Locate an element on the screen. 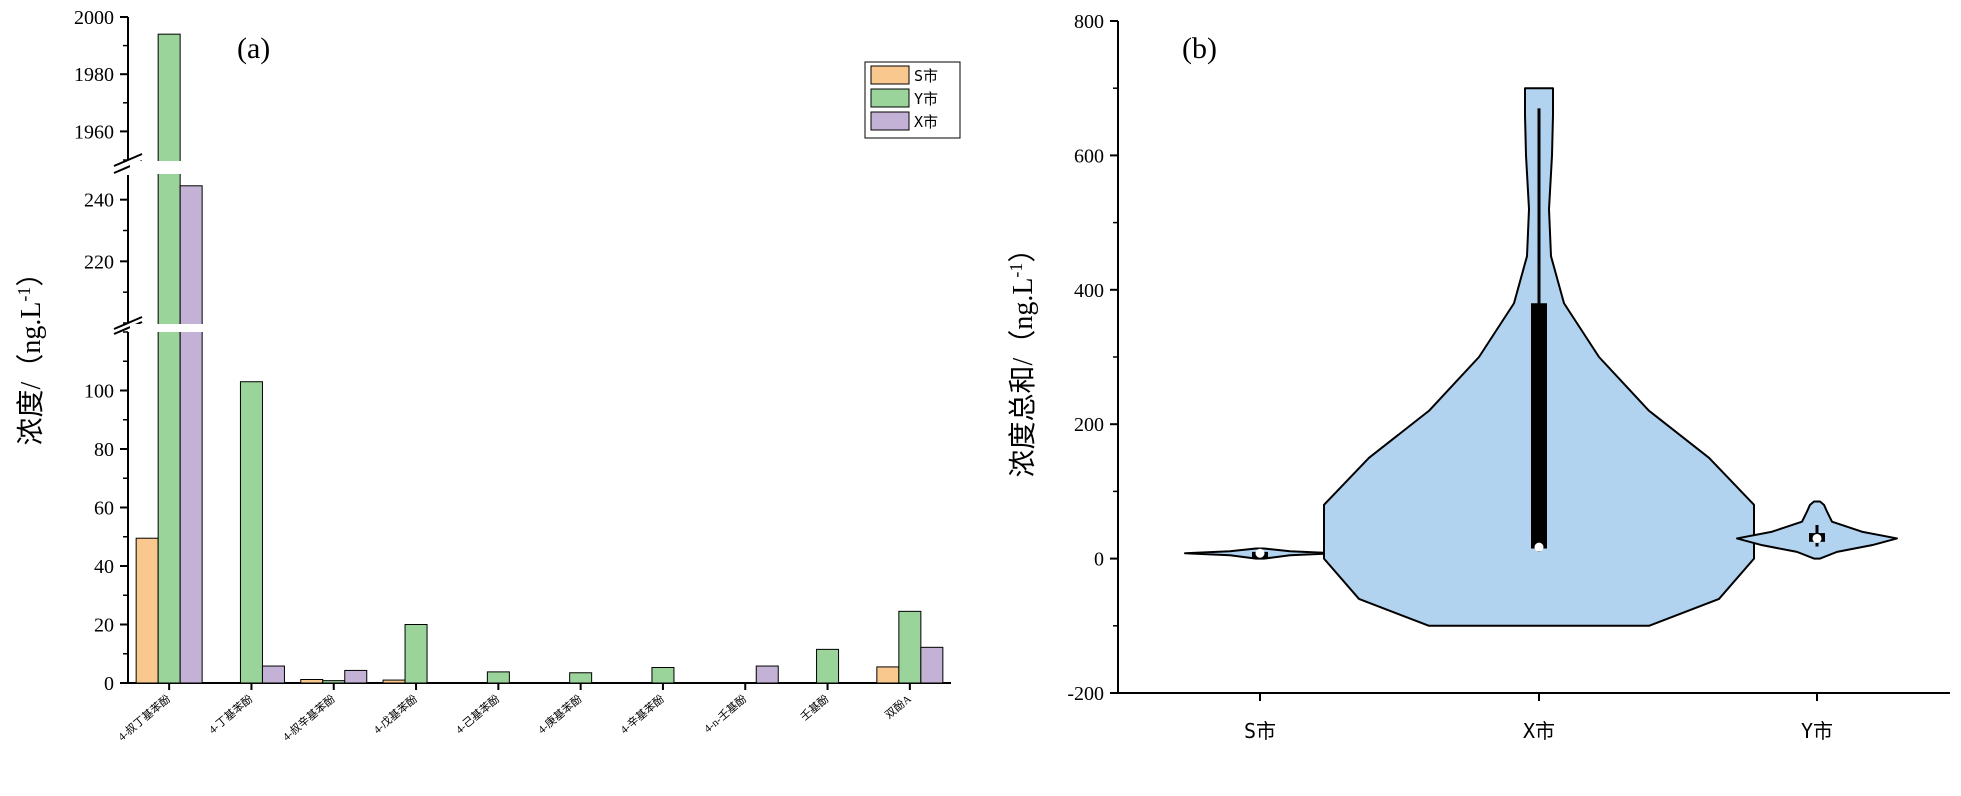  bar-Y市-0 is located at coordinates (169, 358).